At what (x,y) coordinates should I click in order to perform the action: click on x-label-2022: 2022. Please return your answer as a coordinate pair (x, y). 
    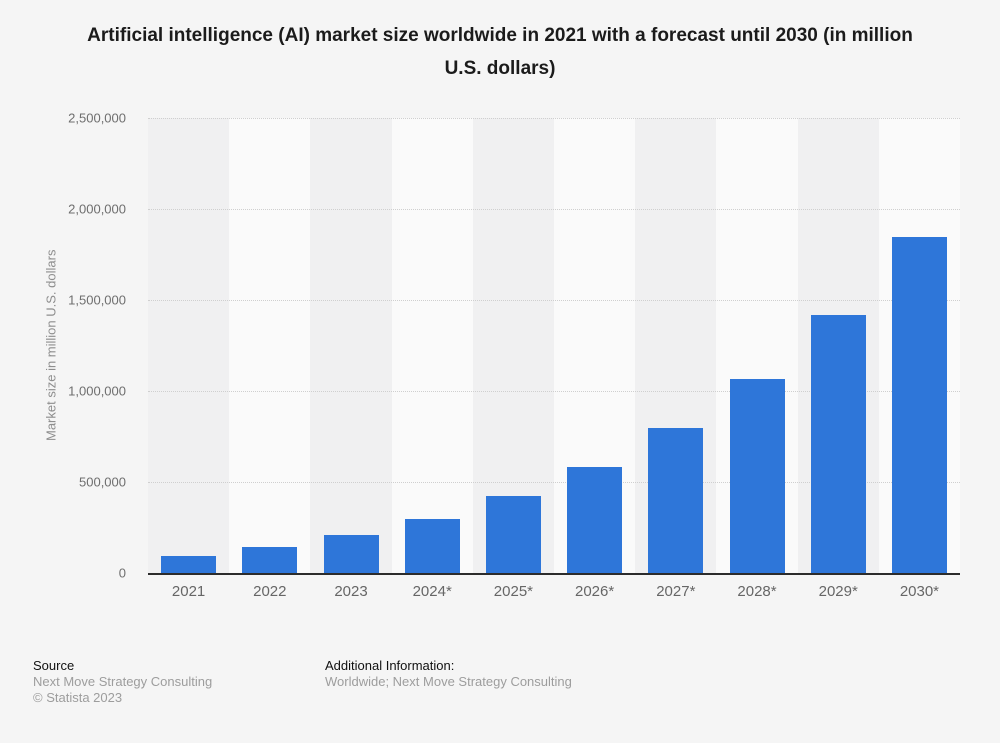
    Looking at the image, I should click on (270, 591).